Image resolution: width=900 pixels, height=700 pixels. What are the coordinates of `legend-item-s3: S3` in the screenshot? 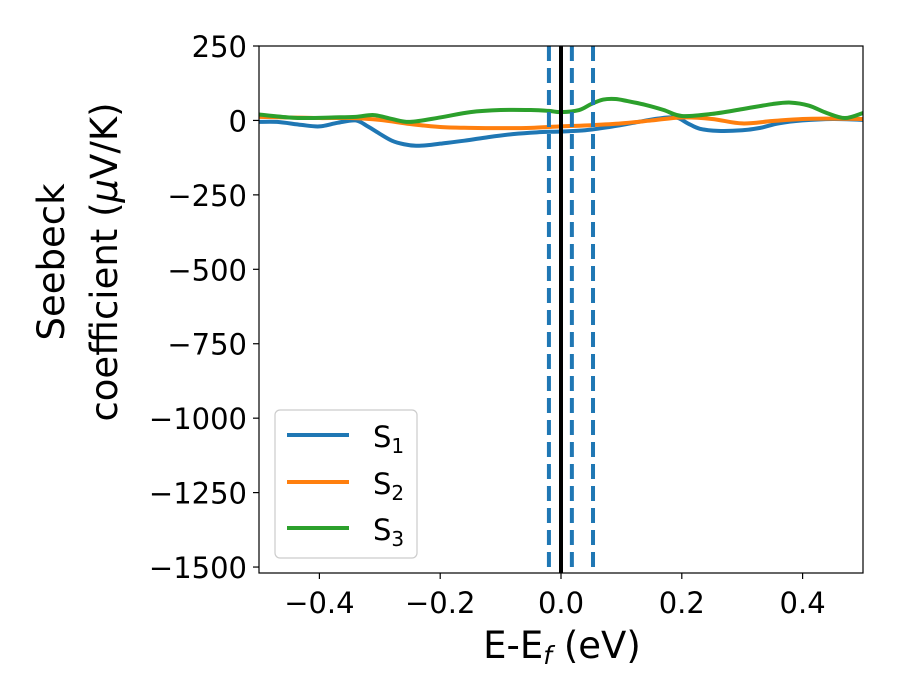 It's located at (345, 532).